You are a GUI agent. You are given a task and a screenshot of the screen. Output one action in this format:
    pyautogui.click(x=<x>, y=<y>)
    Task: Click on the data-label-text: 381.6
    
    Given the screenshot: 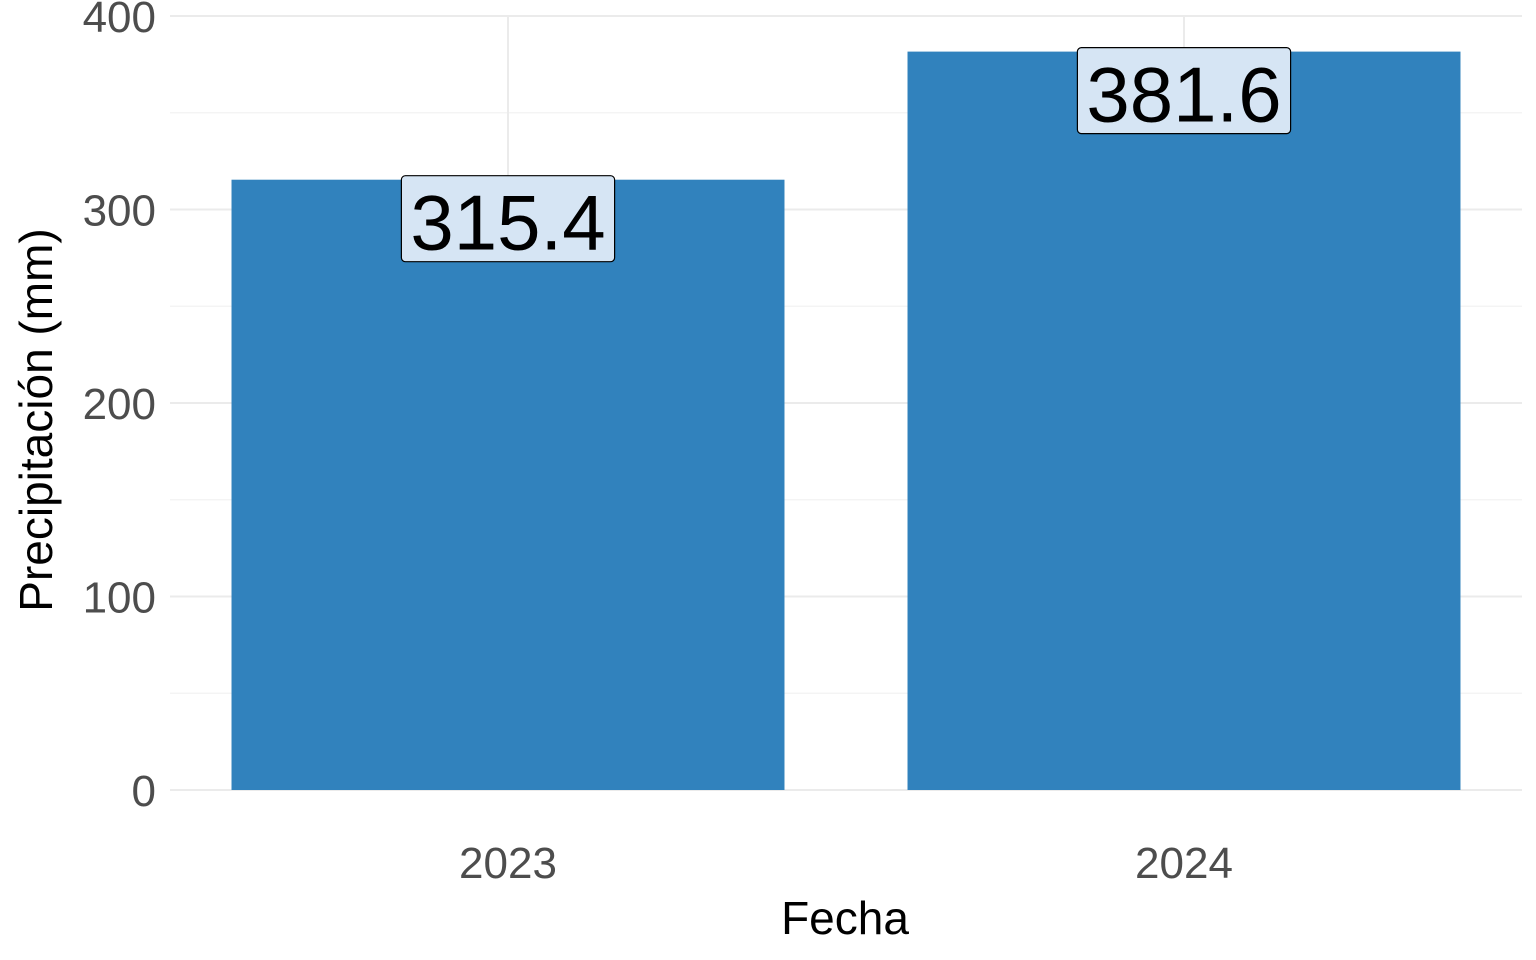 What is the action you would take?
    pyautogui.click(x=1183, y=95)
    